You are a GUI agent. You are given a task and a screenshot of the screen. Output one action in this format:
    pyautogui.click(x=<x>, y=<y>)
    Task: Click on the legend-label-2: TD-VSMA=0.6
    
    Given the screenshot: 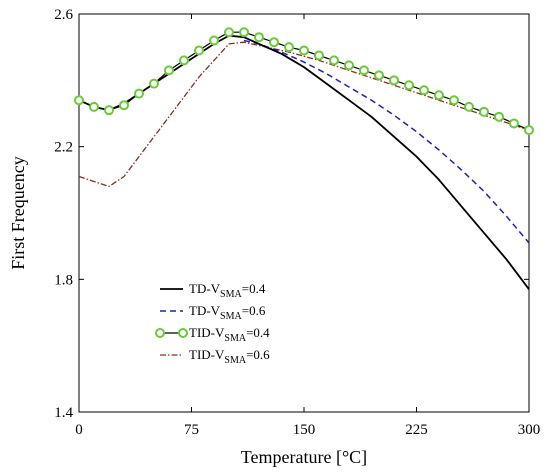 What is the action you would take?
    pyautogui.click(x=227, y=312)
    